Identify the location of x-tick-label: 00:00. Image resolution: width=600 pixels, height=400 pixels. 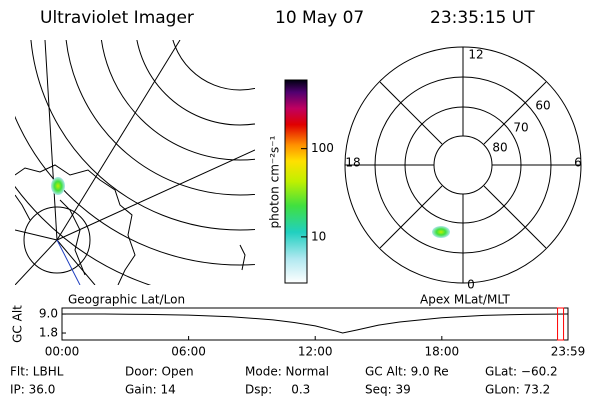
(62, 352).